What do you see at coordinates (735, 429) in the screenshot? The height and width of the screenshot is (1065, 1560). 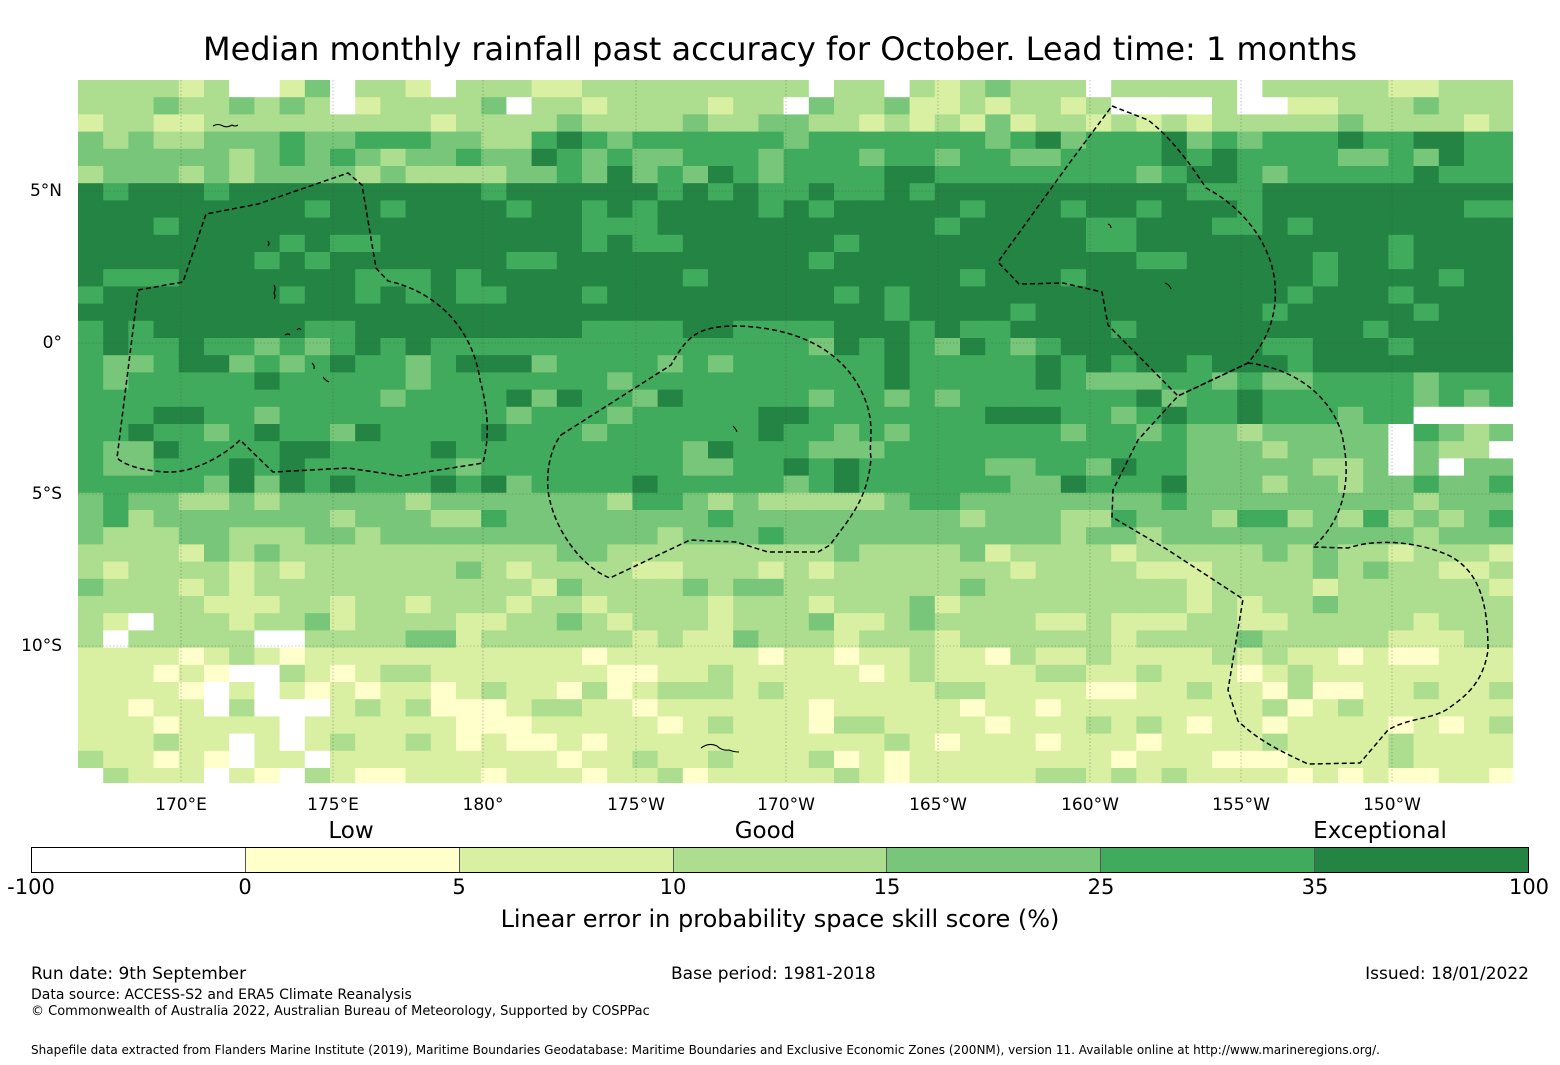 I see `island-coastline` at bounding box center [735, 429].